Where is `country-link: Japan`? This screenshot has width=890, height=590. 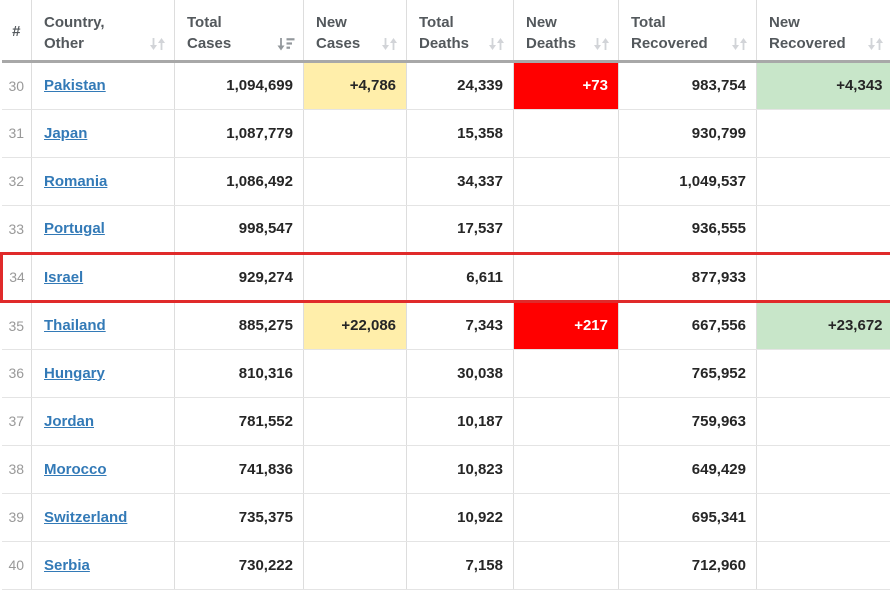
country-link: Japan is located at coordinates (65, 133).